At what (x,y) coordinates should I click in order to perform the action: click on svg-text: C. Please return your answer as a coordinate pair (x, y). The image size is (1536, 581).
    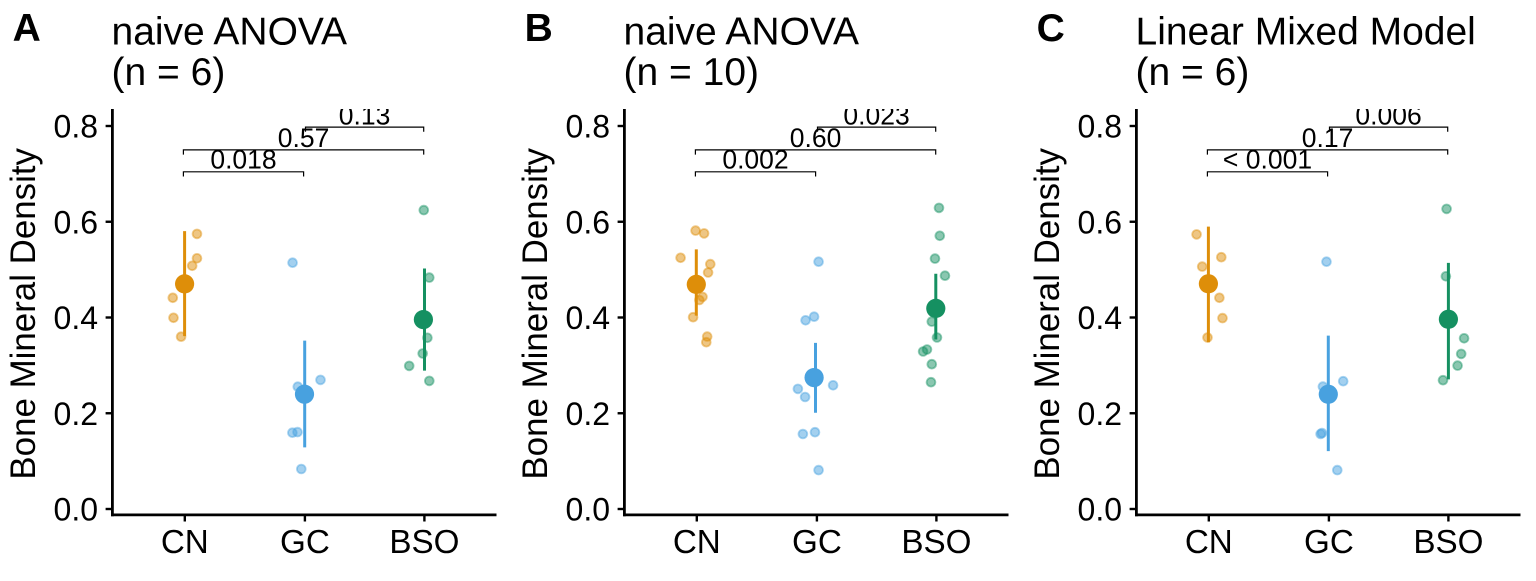
    Looking at the image, I should click on (1051, 28).